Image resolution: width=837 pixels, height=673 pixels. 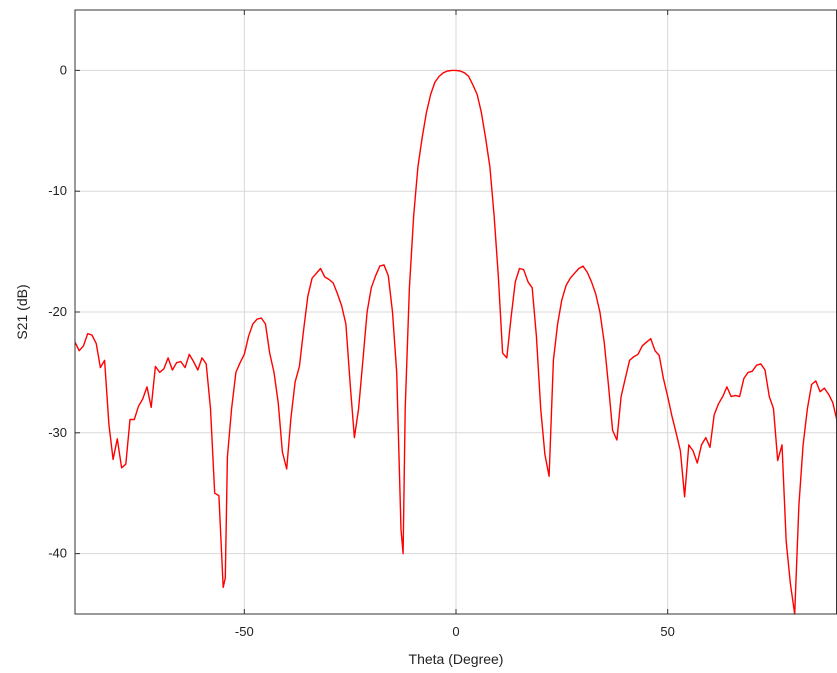 I want to click on y-tick-label: -30, so click(x=57, y=432).